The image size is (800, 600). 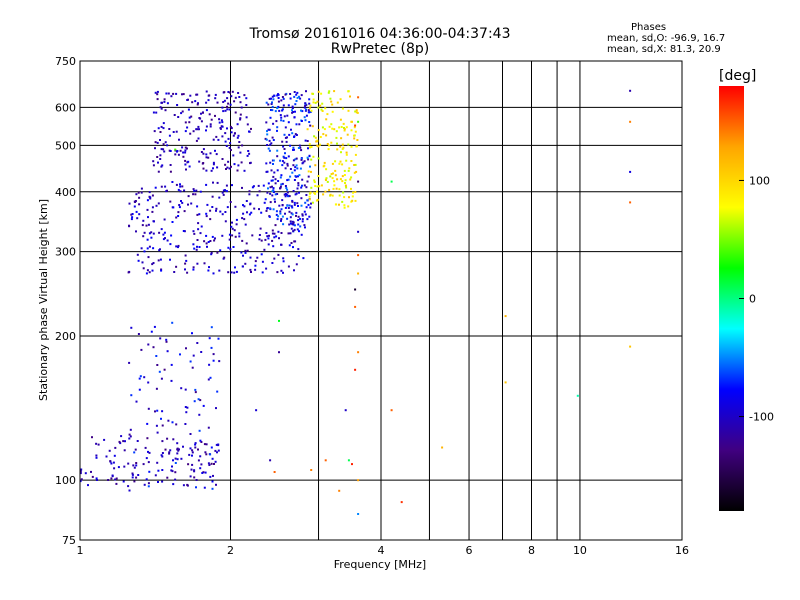 I want to click on x-axis-ticks: 1 2 4 6 8 10 16, so click(x=383, y=550).